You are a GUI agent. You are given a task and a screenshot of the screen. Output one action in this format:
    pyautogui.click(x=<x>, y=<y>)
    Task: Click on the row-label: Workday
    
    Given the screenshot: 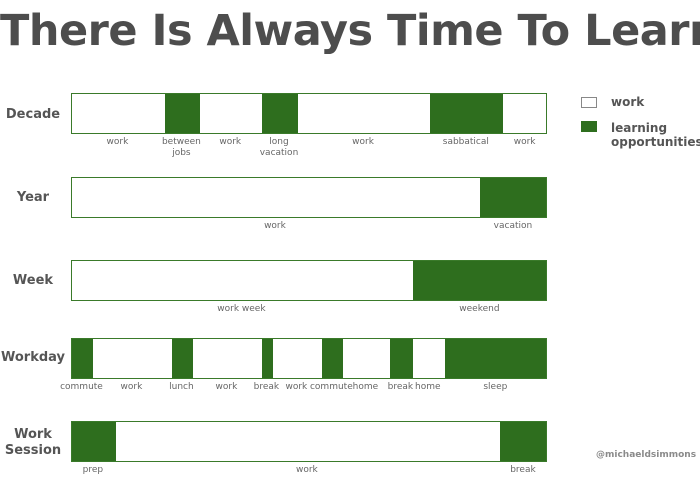 What is the action you would take?
    pyautogui.click(x=33, y=357)
    